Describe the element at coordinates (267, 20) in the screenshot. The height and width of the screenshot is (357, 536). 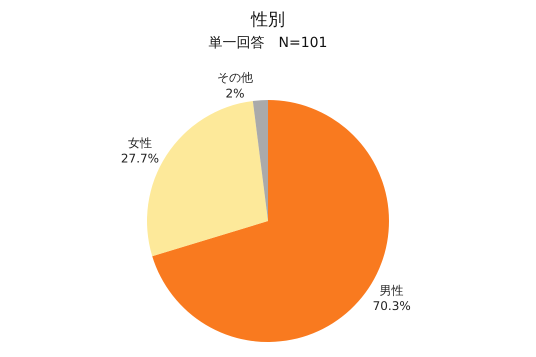
I see `chart-title: 性別` at that location.